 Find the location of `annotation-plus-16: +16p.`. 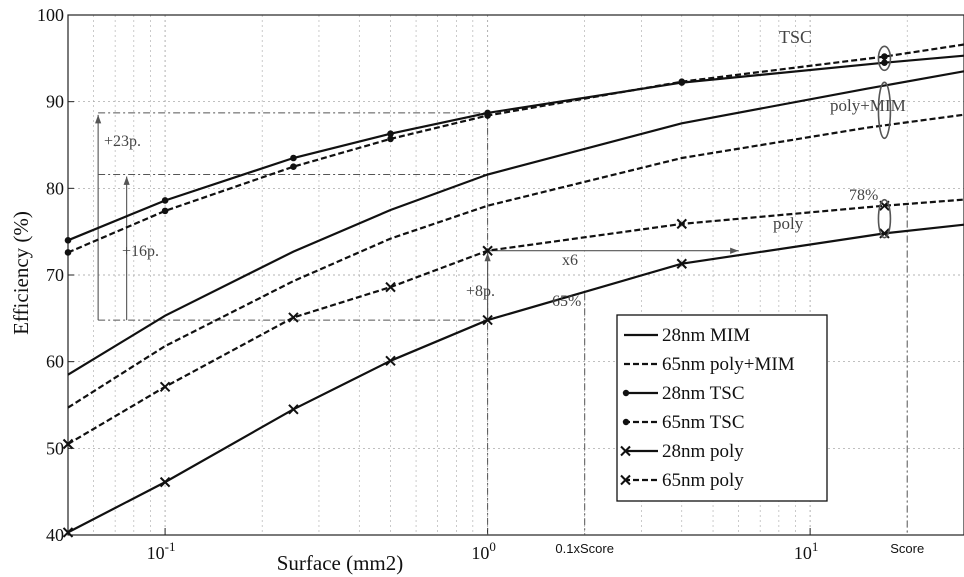

annotation-plus-16: +16p. is located at coordinates (140, 251).